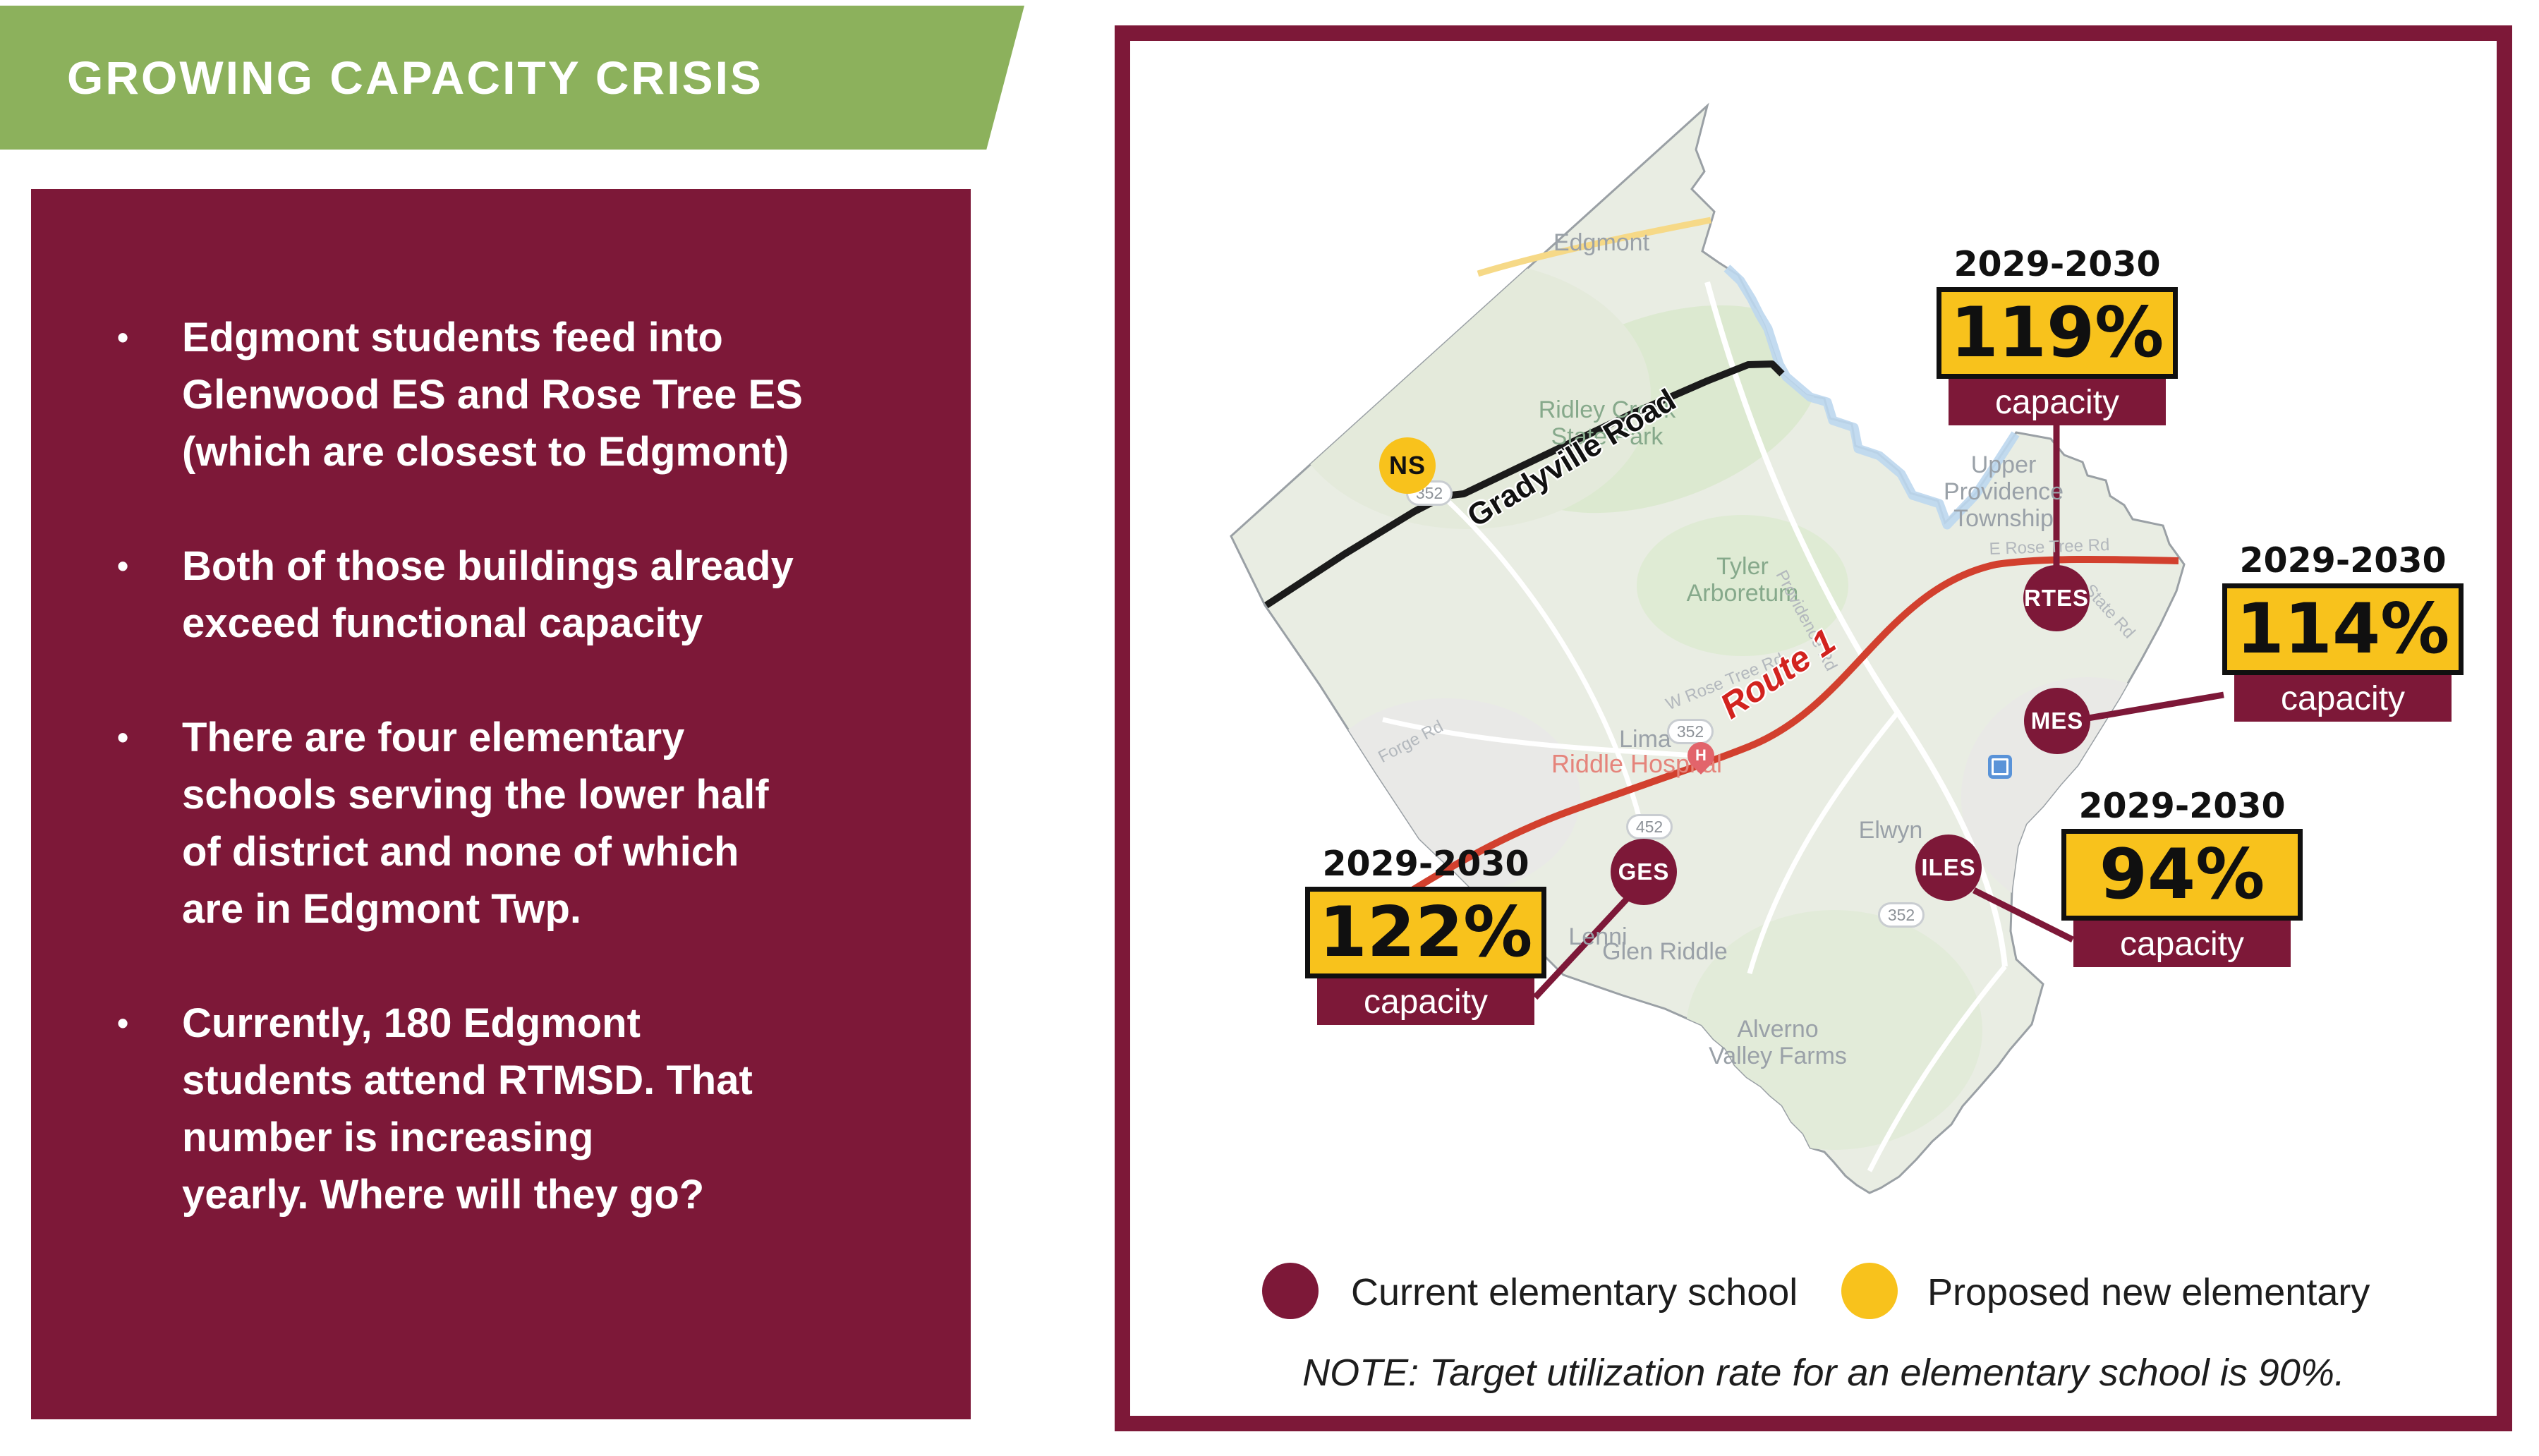  What do you see at coordinates (1637, 764) in the screenshot?
I see `label-riddle-hospital: Riddle Hospital` at bounding box center [1637, 764].